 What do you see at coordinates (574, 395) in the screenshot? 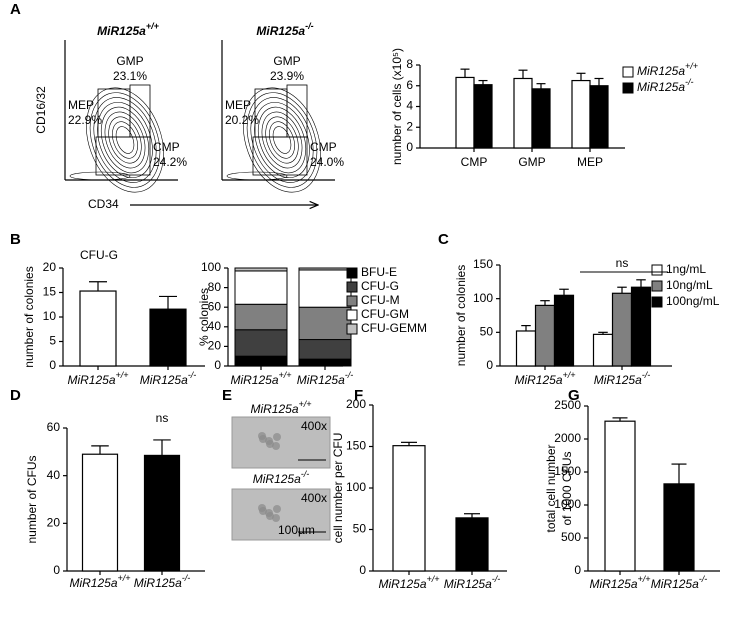
I see `panel-letter: G` at bounding box center [574, 395].